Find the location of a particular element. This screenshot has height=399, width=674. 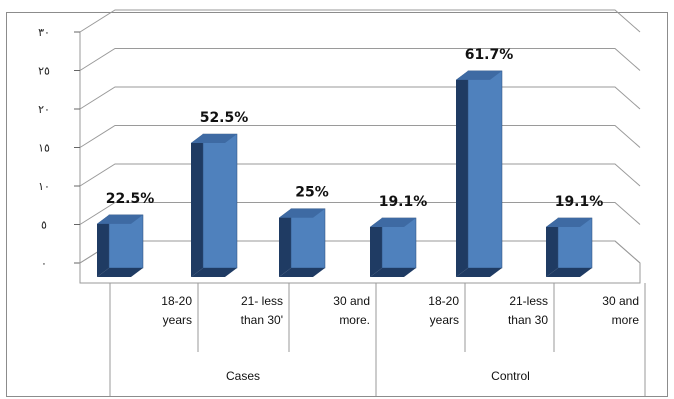

category-label-line2: than 30 is located at coordinates (528, 320).